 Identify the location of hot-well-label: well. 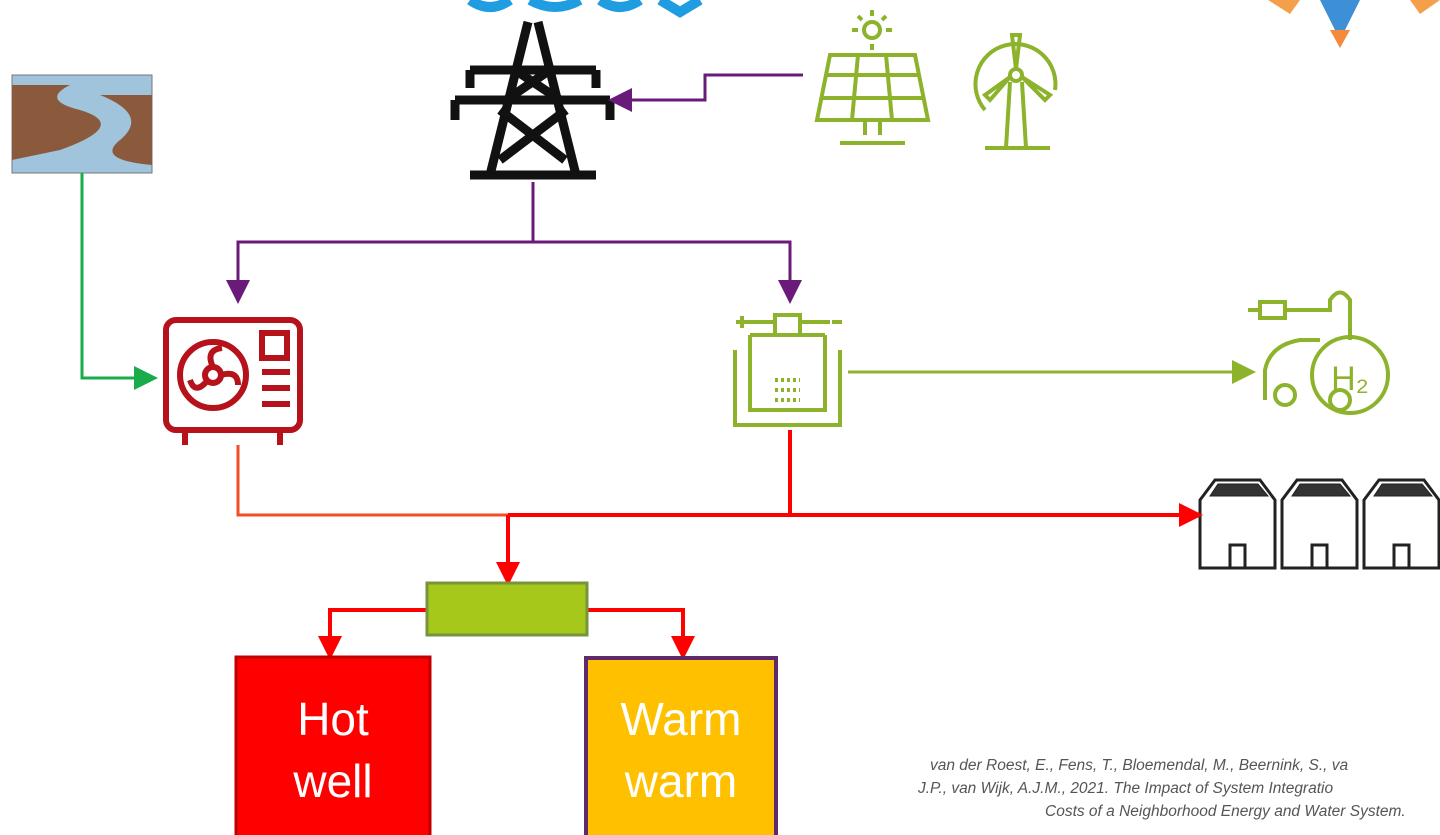
(332, 781).